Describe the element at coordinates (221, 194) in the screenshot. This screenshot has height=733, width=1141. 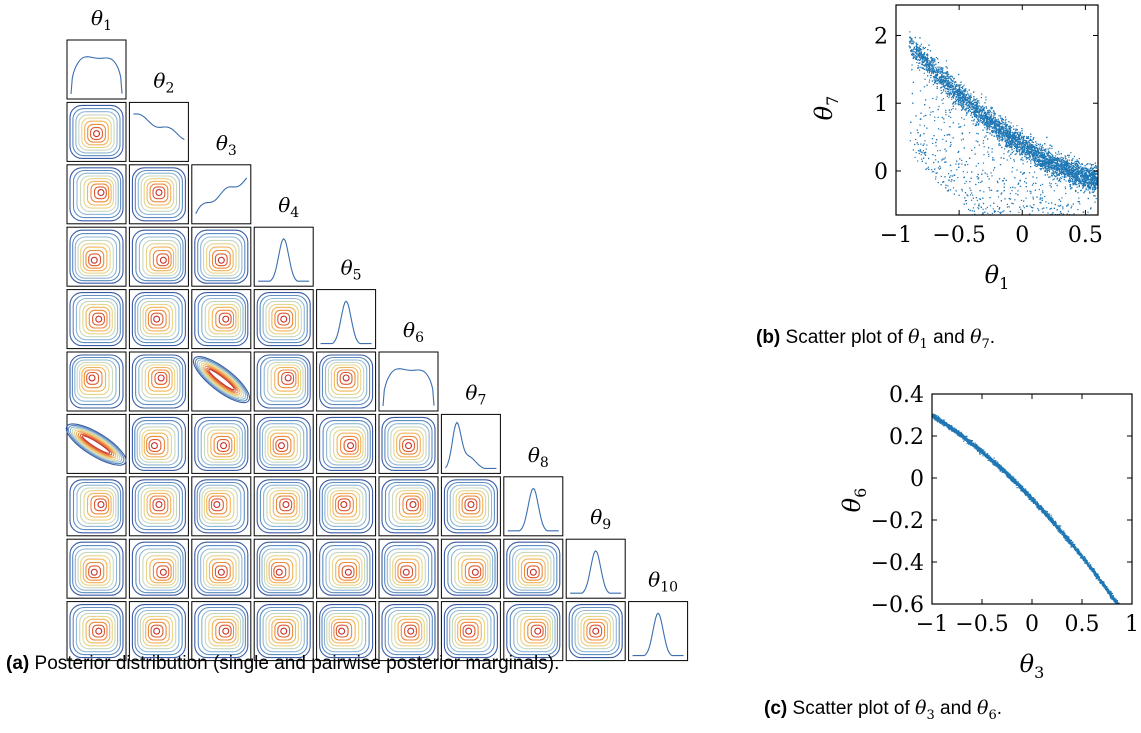
I see `corner-cell-frame` at that location.